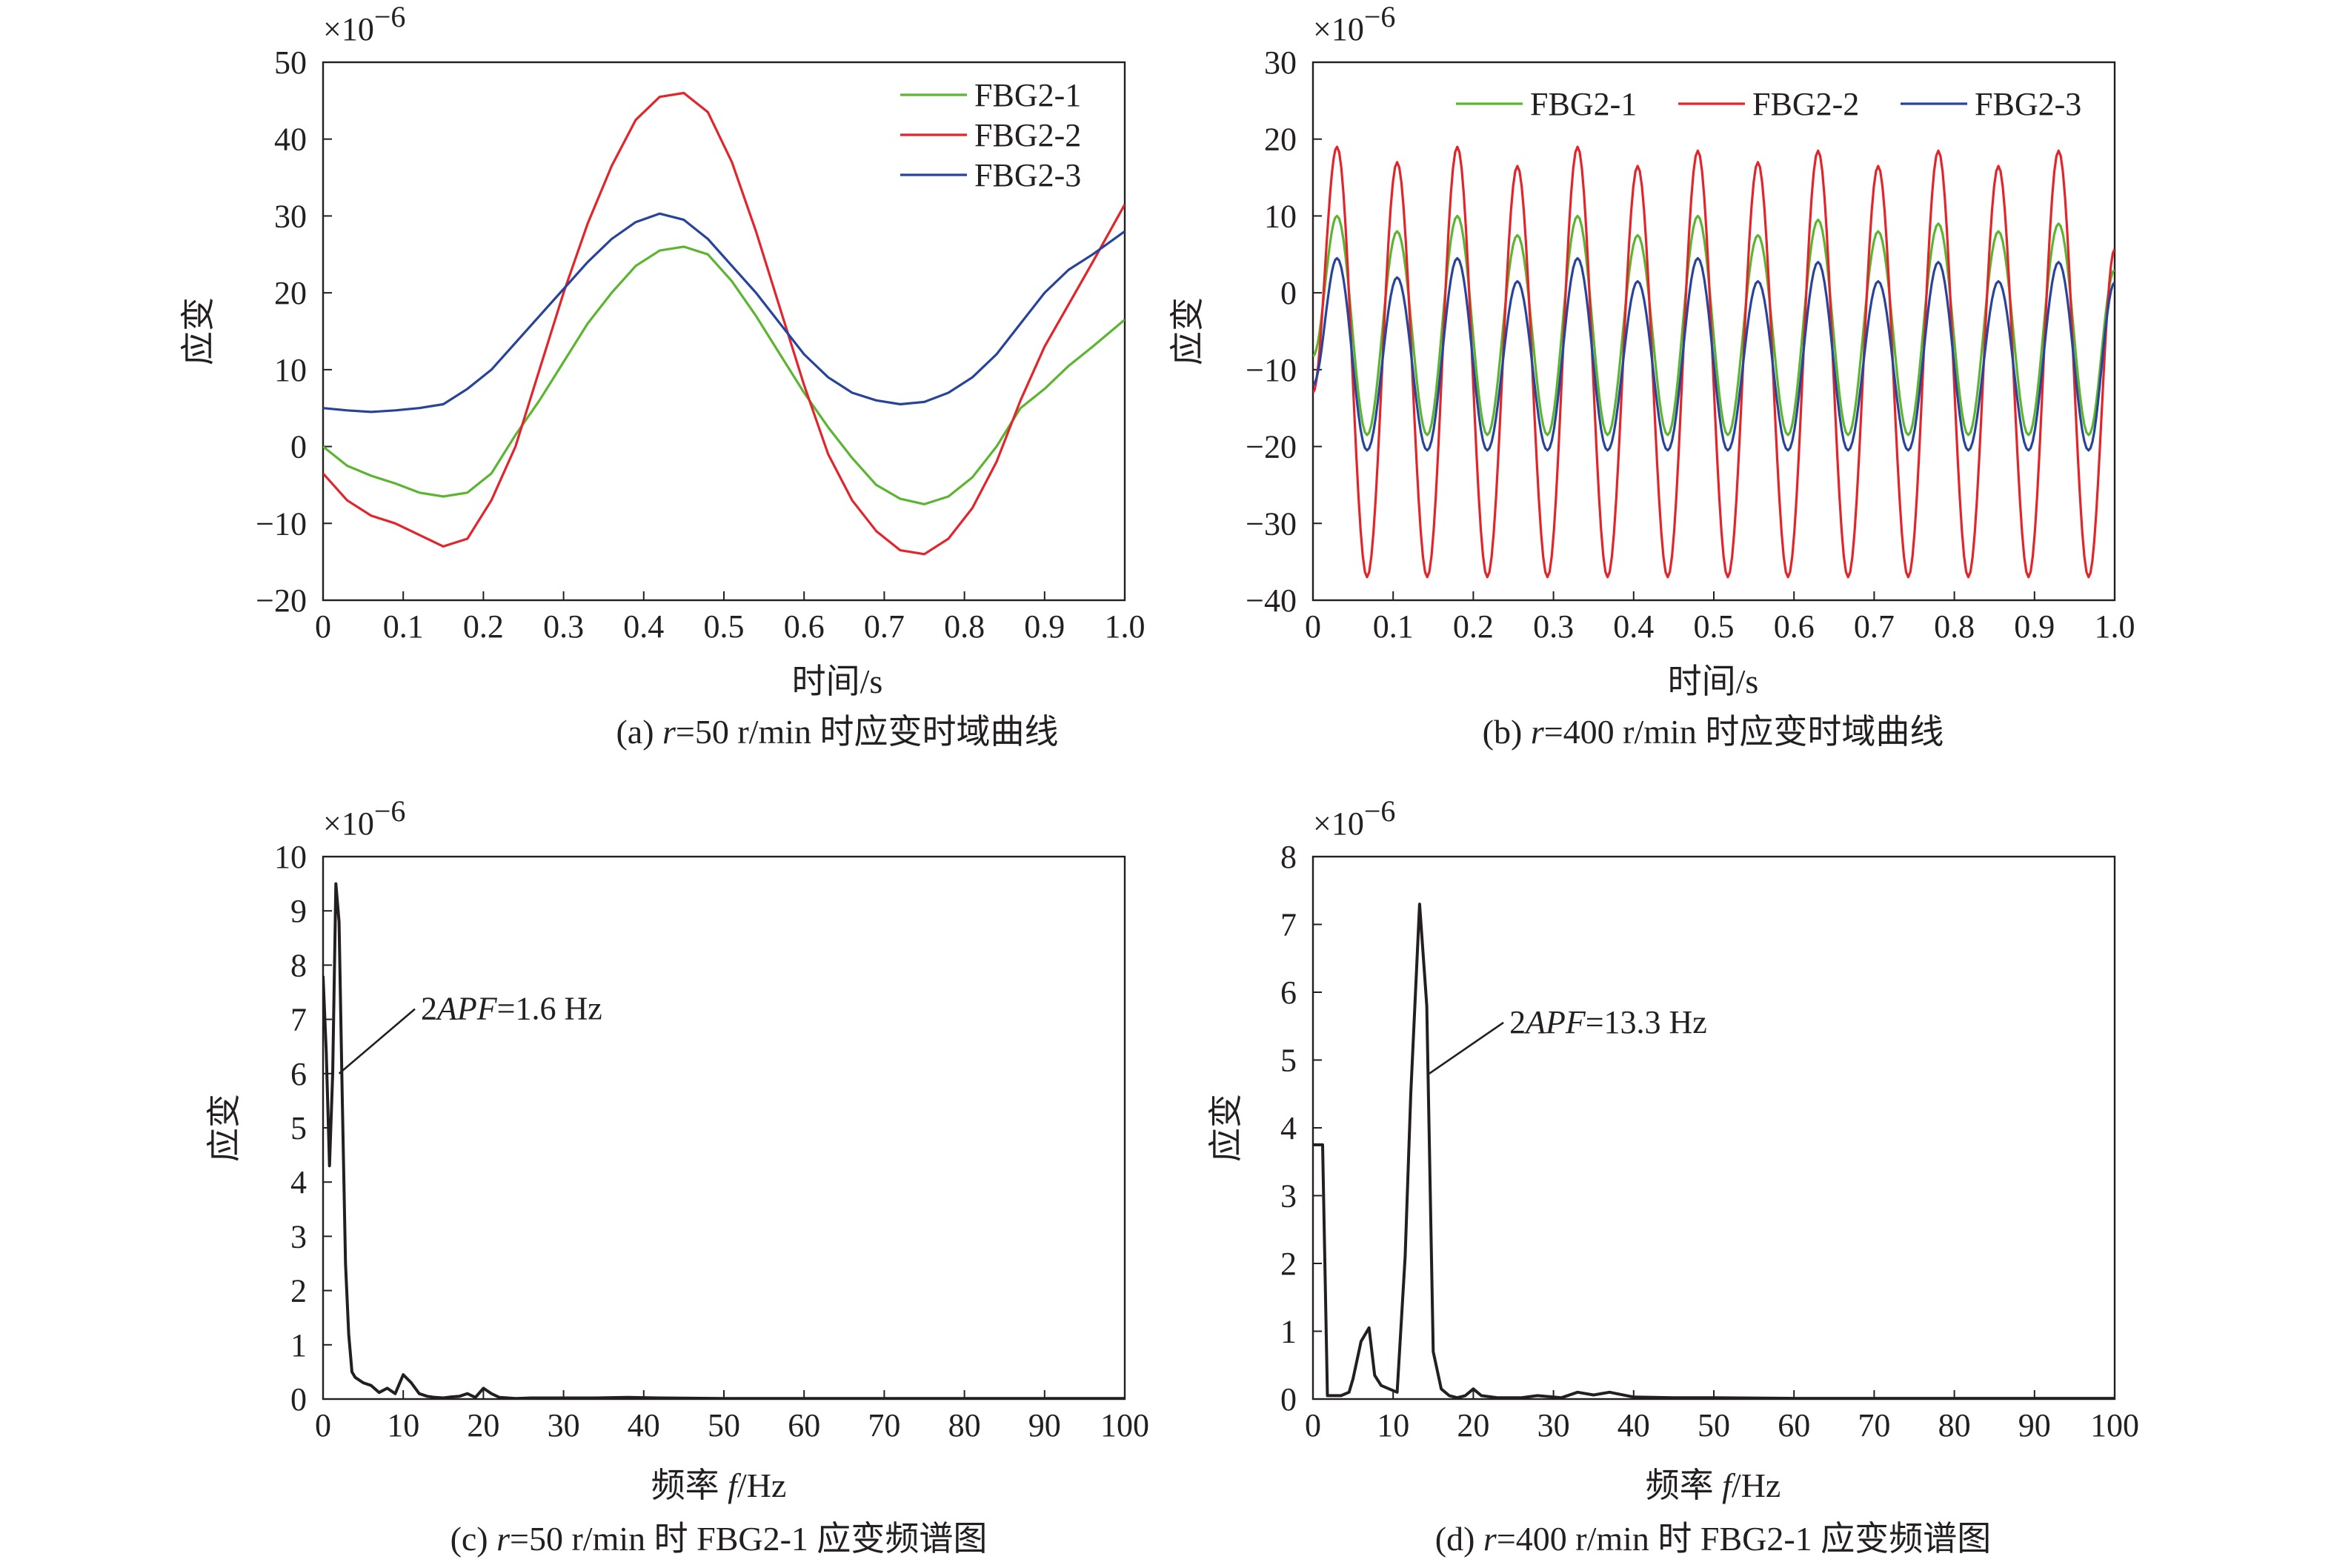 The height and width of the screenshot is (1568, 2334). I want to click on y-tick-label: 9, so click(298, 911).